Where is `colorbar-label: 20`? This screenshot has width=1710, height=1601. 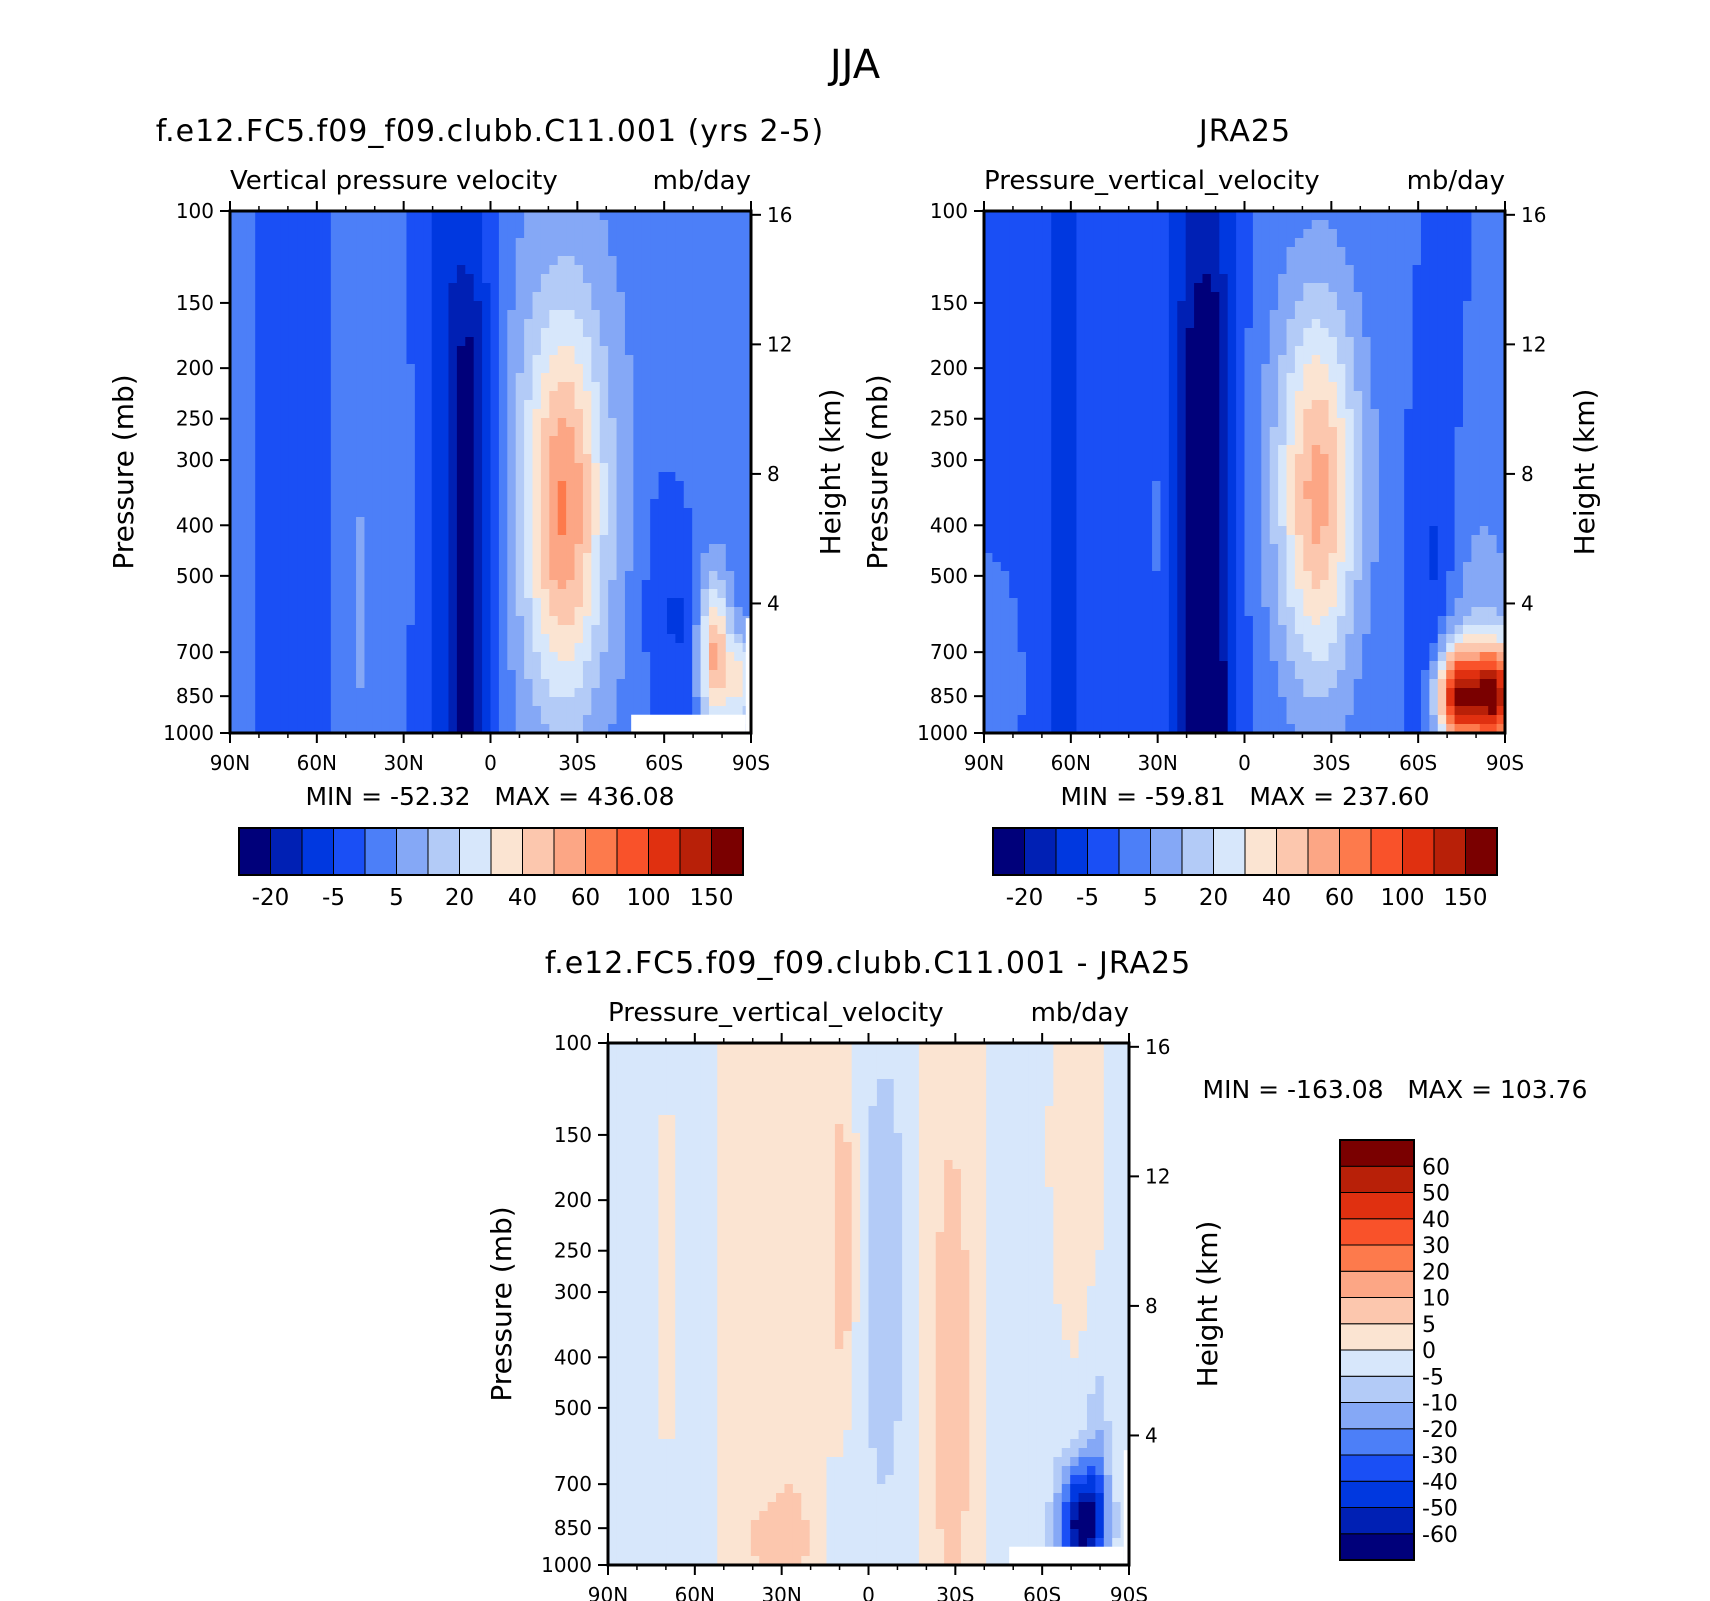 colorbar-label: 20 is located at coordinates (459, 898).